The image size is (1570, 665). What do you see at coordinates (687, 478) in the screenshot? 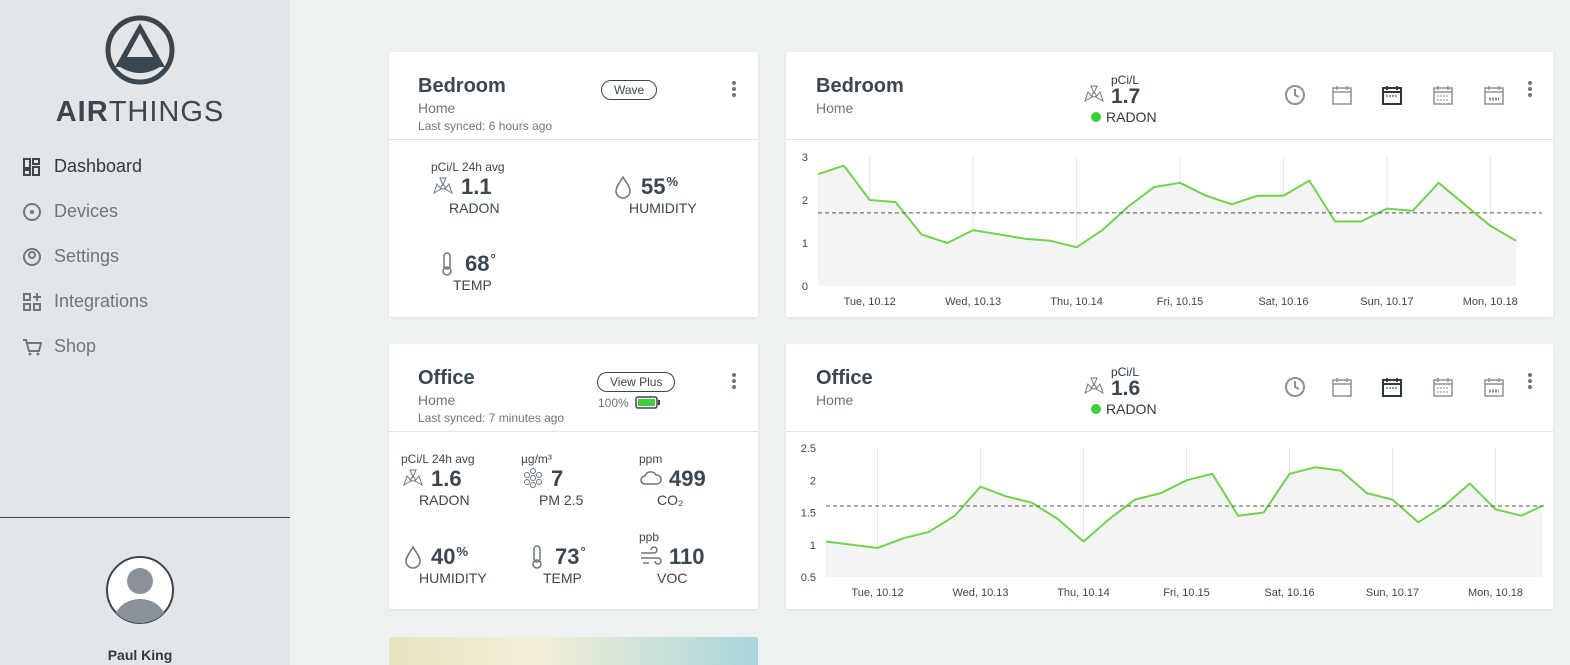
I see `metric-value: 499` at bounding box center [687, 478].